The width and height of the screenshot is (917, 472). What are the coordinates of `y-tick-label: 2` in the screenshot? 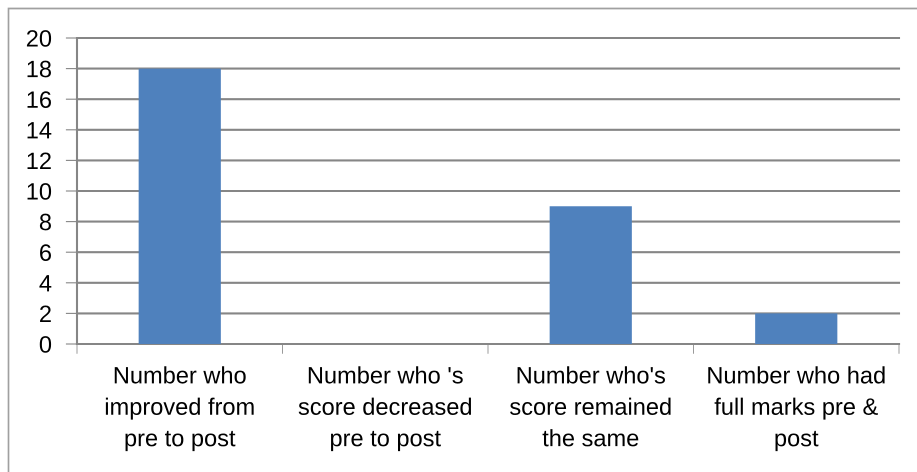 It's located at (45, 313).